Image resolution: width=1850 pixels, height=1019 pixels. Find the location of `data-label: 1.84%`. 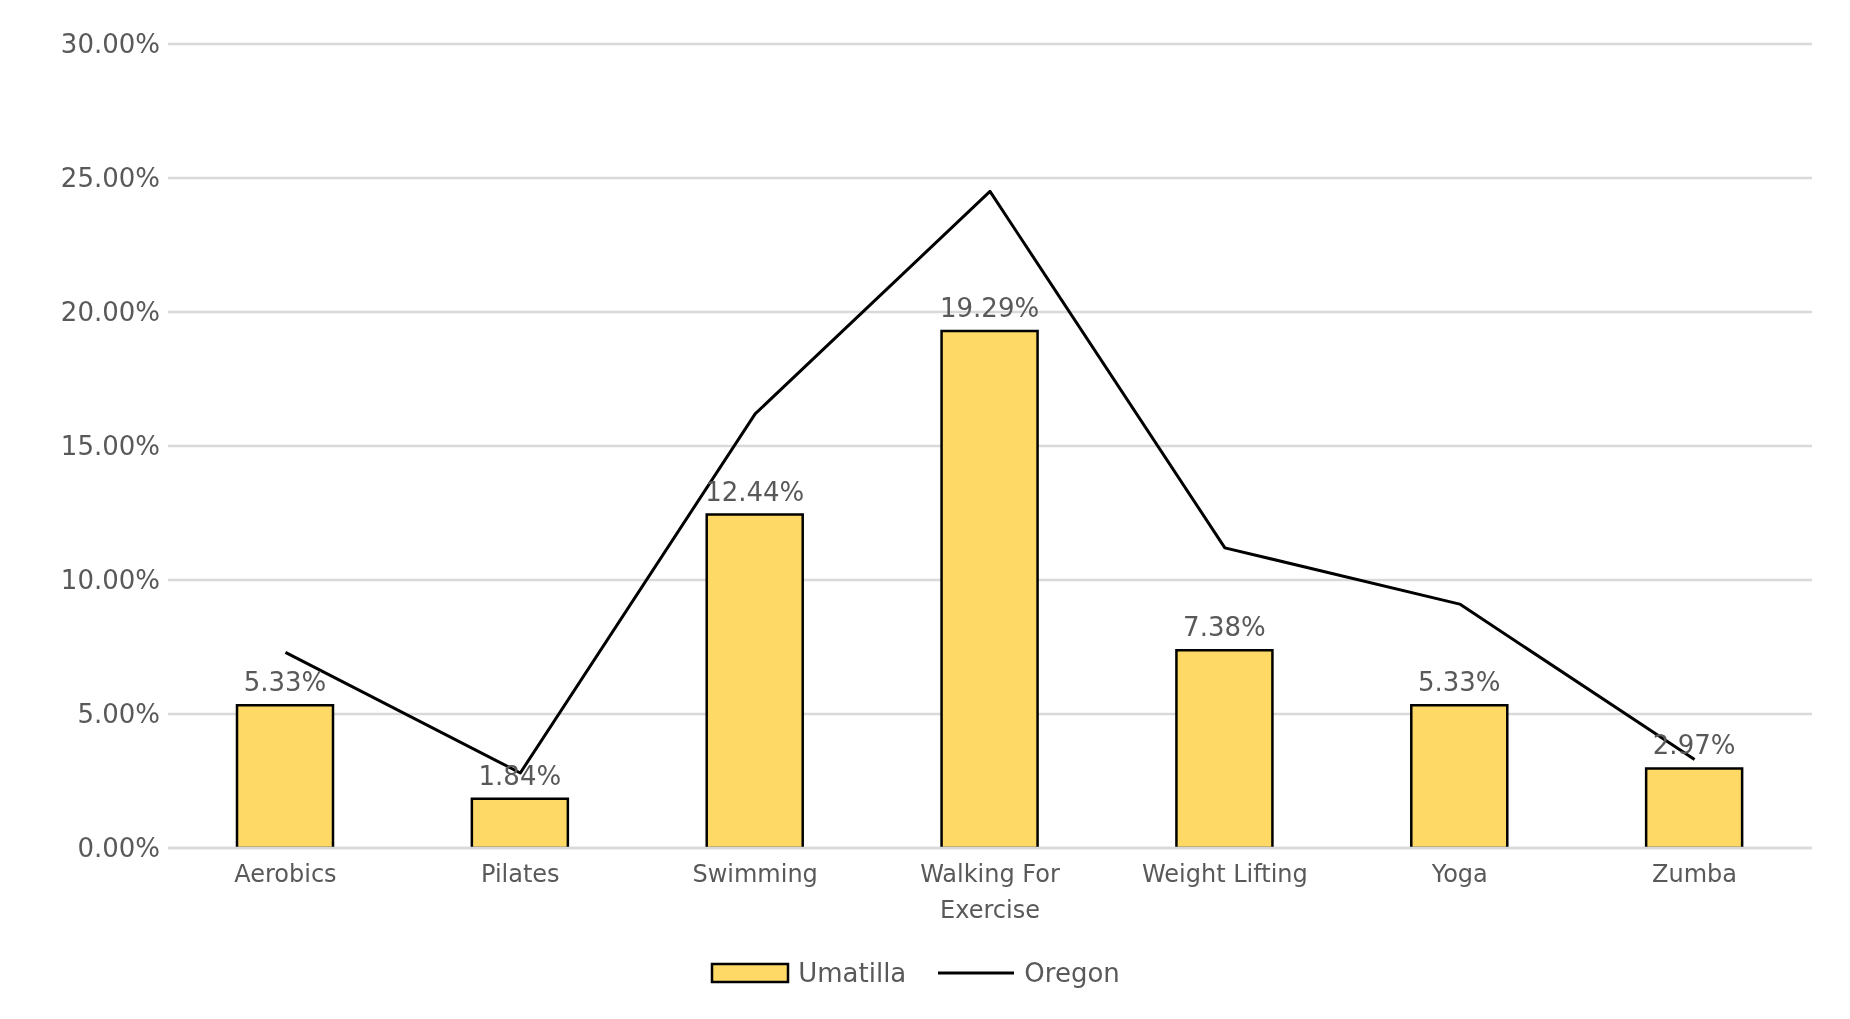

data-label: 1.84% is located at coordinates (520, 775).